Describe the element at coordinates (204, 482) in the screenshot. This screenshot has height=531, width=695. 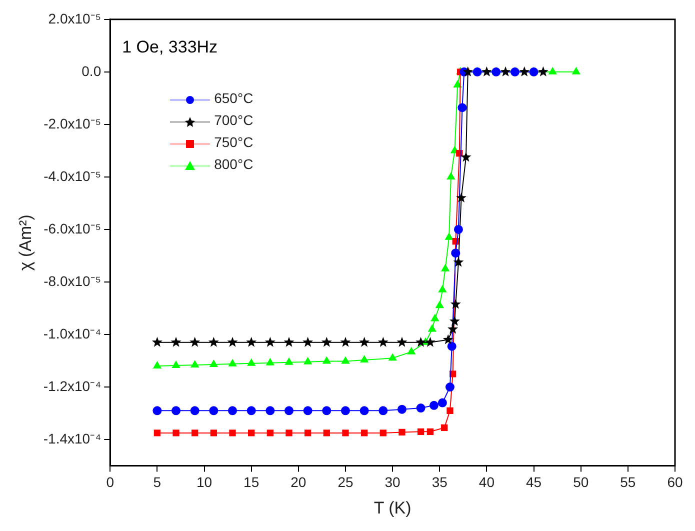
I see `x-tick-label: 10` at that location.